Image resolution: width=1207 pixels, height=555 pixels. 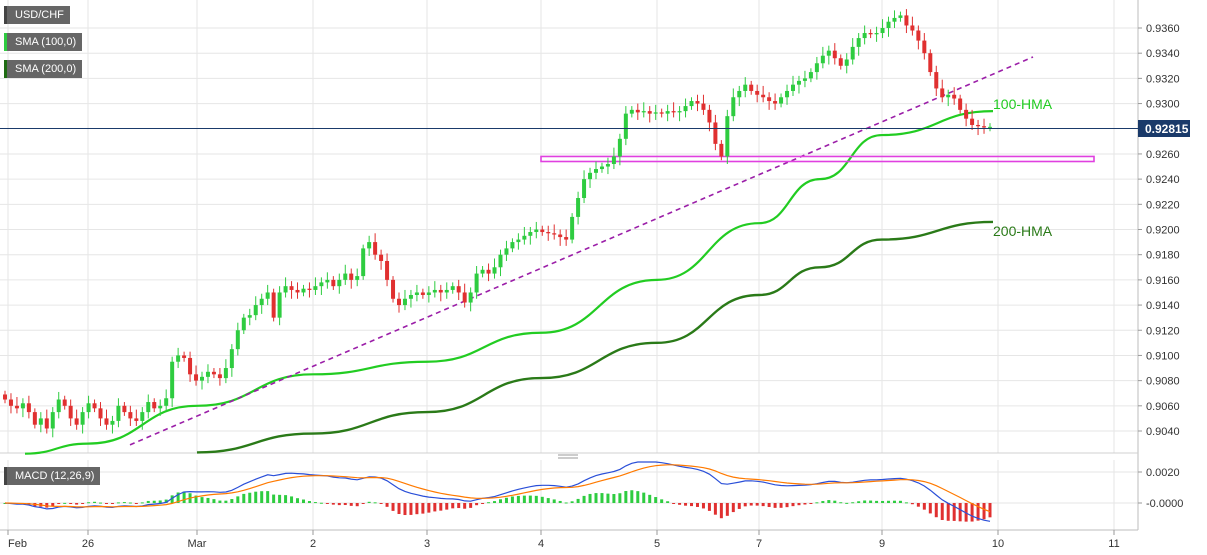 I want to click on hma100-annotation: 100-HMA, so click(x=1023, y=104).